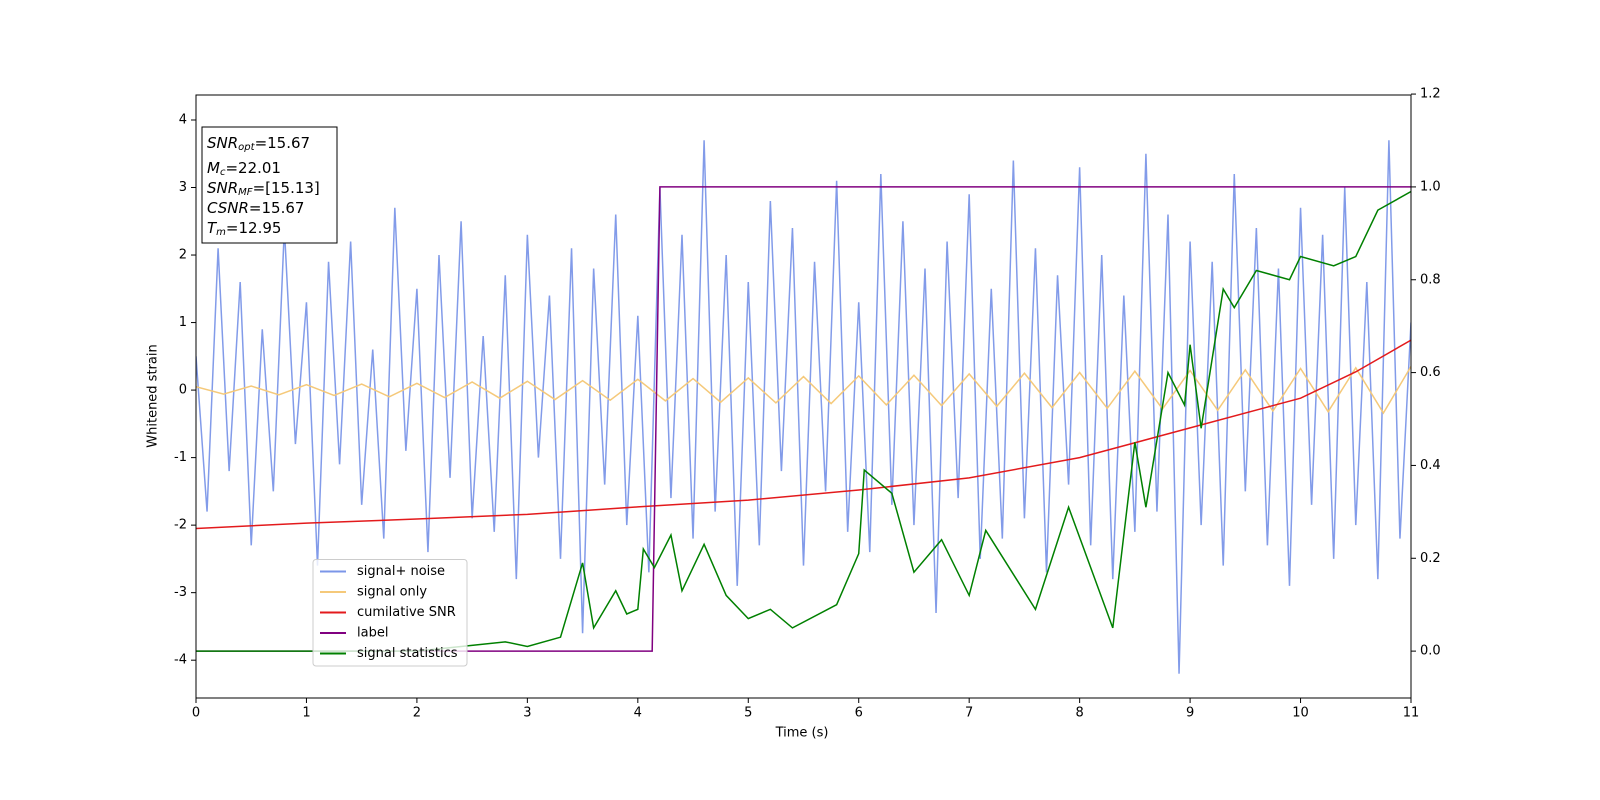  I want to click on y2-tick-label: 1.0, so click(1430, 186).